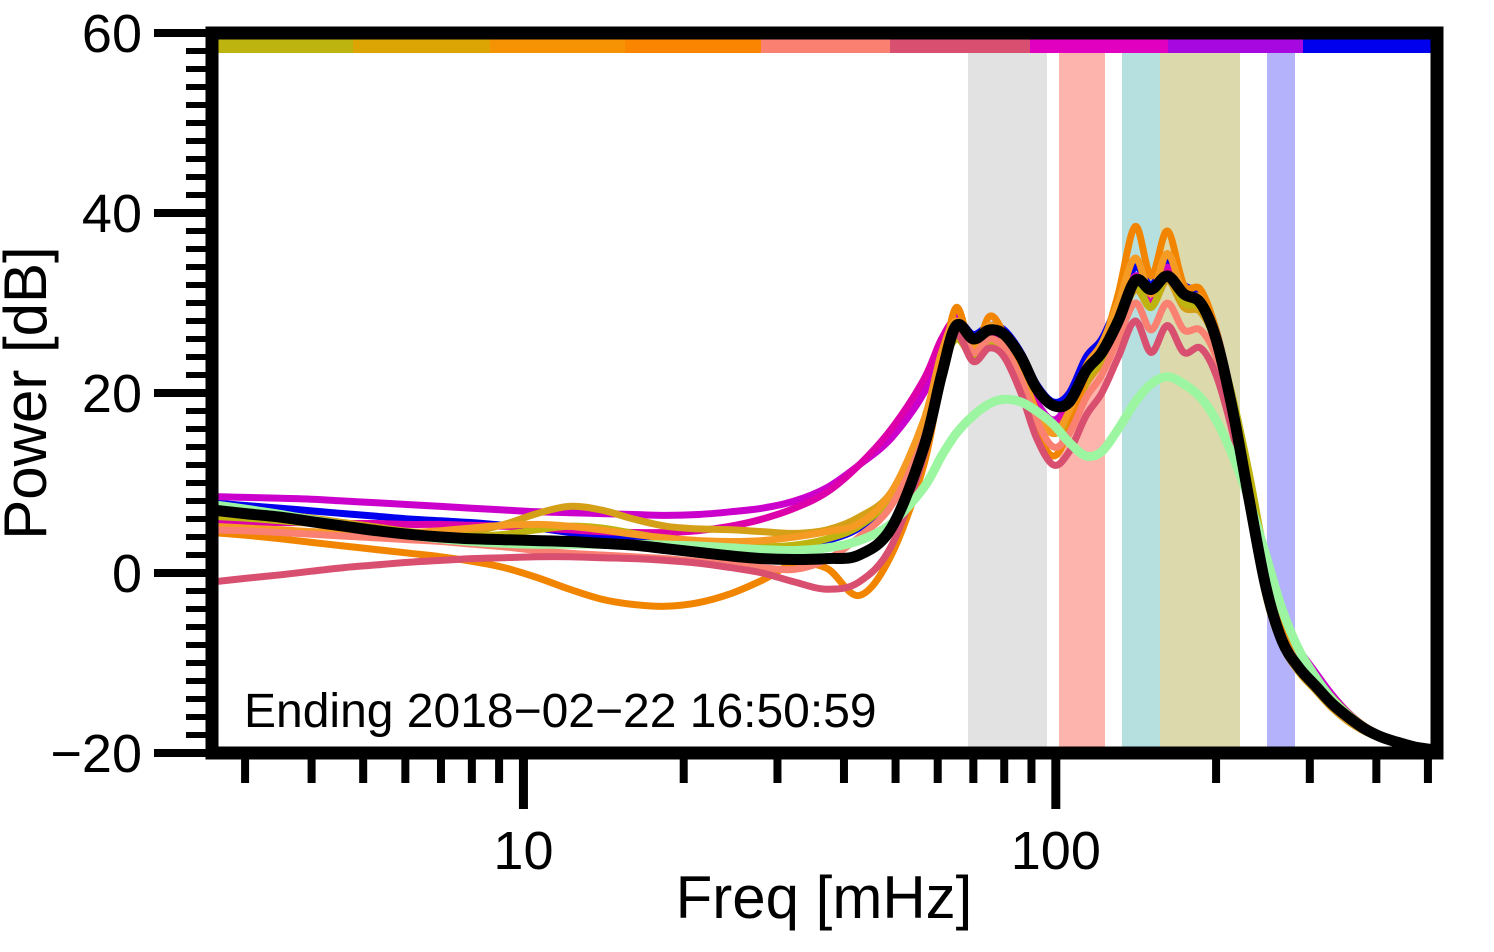 The width and height of the screenshot is (1494, 952). I want to click on time-colorbar, so click(824, 46).